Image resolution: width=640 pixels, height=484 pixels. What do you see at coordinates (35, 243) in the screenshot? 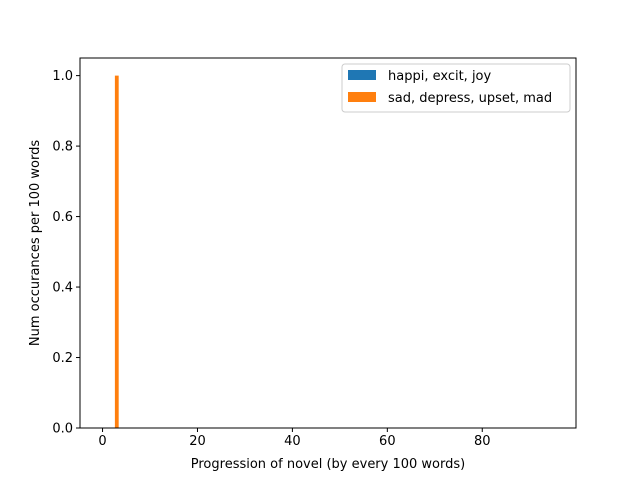
I see `y-axis-label: Num occurances per 100 words` at bounding box center [35, 243].